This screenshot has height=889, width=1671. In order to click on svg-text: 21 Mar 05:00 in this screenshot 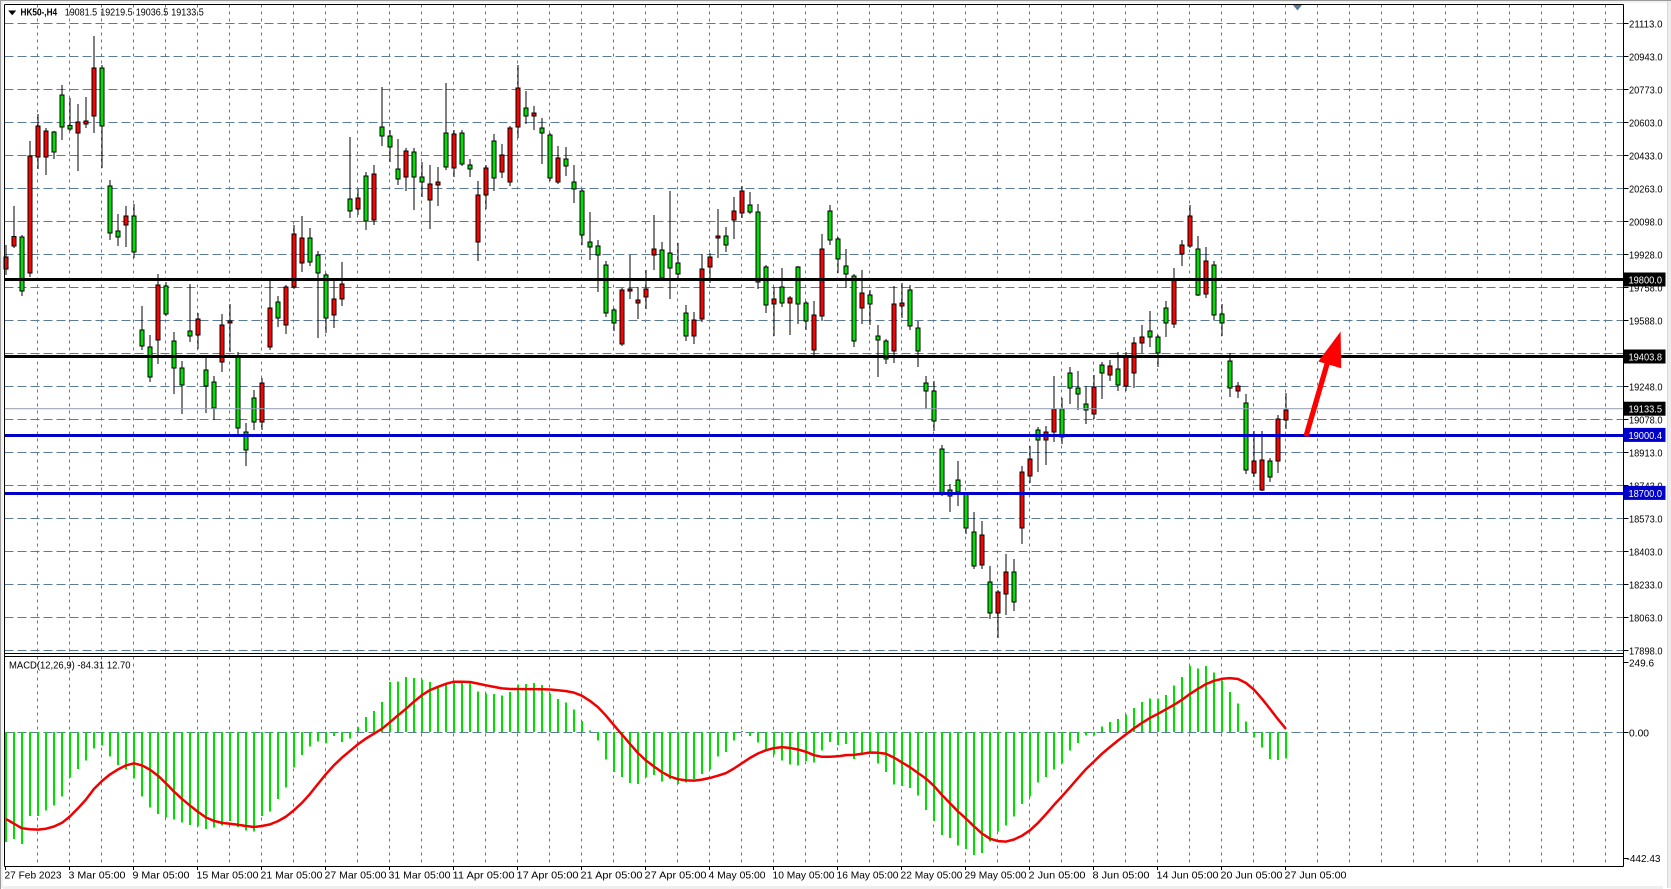, I will do `click(292, 876)`.